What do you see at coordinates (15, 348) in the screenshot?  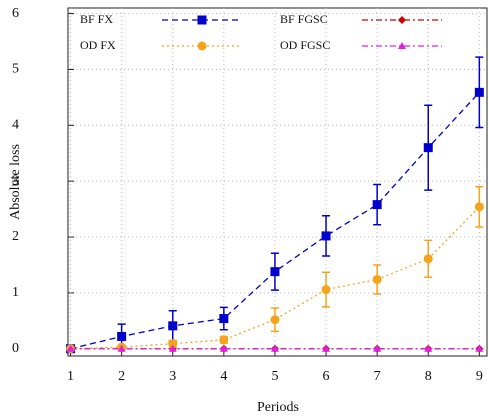 I see `y-tick-label: 0` at bounding box center [15, 348].